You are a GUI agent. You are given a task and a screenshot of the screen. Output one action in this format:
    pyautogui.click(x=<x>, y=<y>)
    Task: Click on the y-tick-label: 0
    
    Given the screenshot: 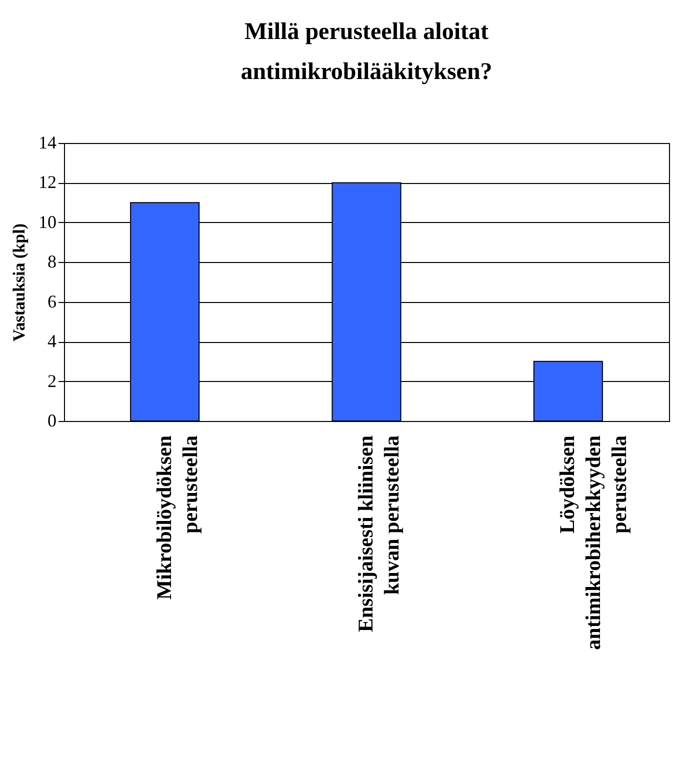 What is the action you would take?
    pyautogui.click(x=52, y=420)
    